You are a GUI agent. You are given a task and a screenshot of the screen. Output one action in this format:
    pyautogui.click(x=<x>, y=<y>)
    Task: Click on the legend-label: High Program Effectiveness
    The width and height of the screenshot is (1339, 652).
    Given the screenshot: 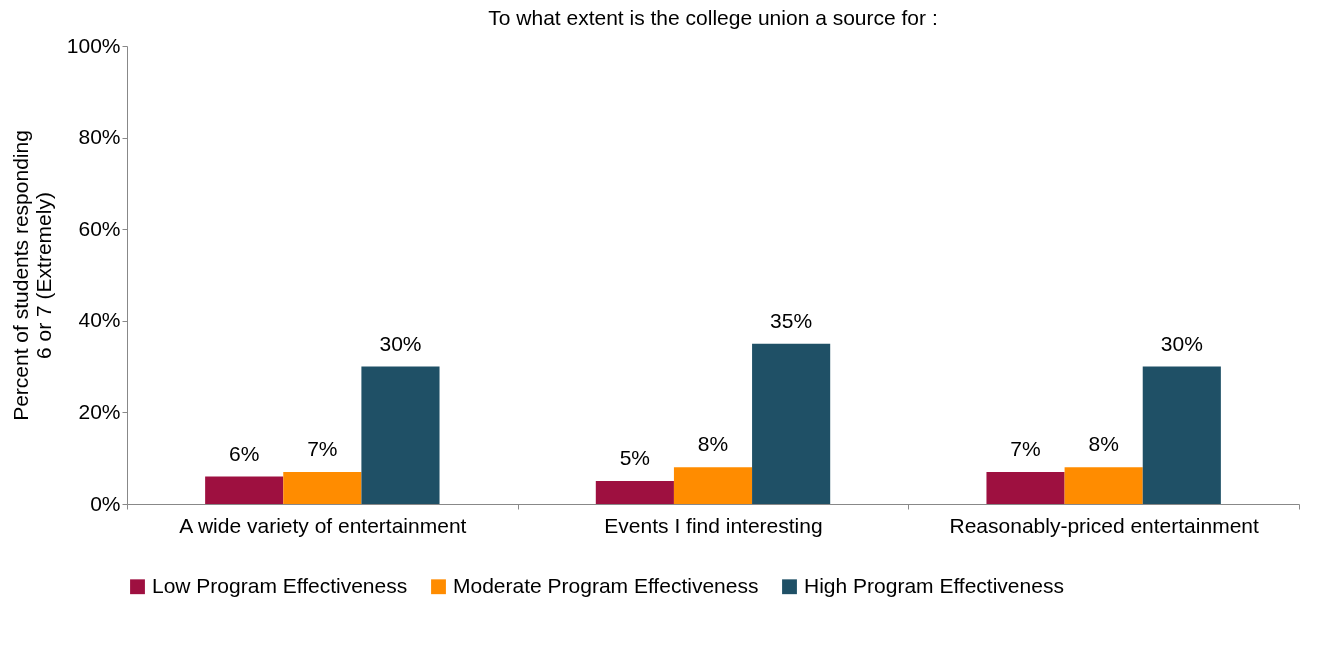 What is the action you would take?
    pyautogui.click(x=934, y=585)
    